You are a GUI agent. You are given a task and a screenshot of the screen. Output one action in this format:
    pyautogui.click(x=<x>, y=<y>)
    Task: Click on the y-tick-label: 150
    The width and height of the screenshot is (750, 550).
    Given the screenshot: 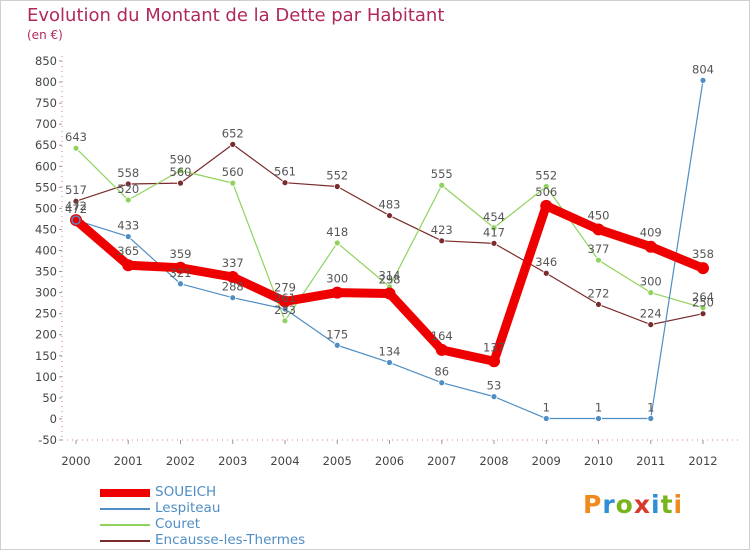 What is the action you would take?
    pyautogui.click(x=46, y=356)
    